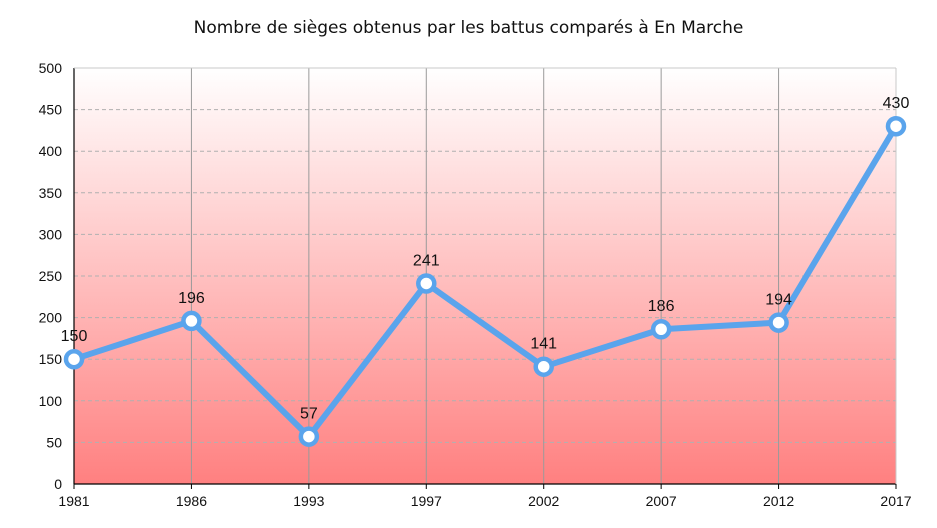 The height and width of the screenshot is (528, 937). Describe the element at coordinates (543, 501) in the screenshot. I see `x-tick-label: 2002` at that location.